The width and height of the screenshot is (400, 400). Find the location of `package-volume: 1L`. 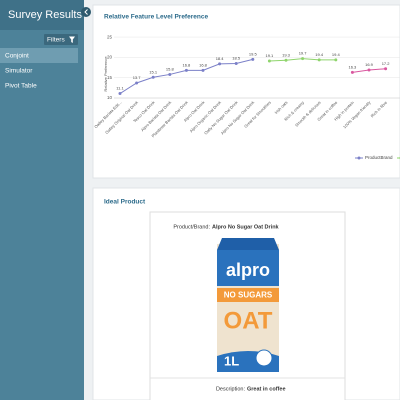

package-volume: 1L is located at coordinates (231, 360).